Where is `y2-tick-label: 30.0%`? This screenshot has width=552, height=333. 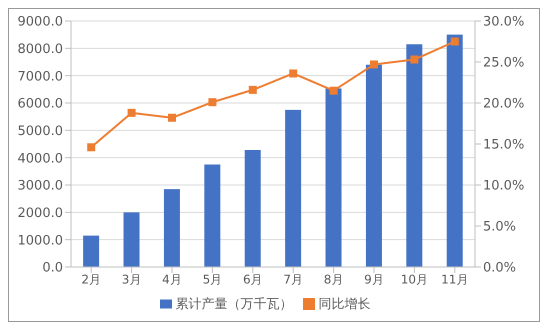 y2-tick-label: 30.0% is located at coordinates (503, 22).